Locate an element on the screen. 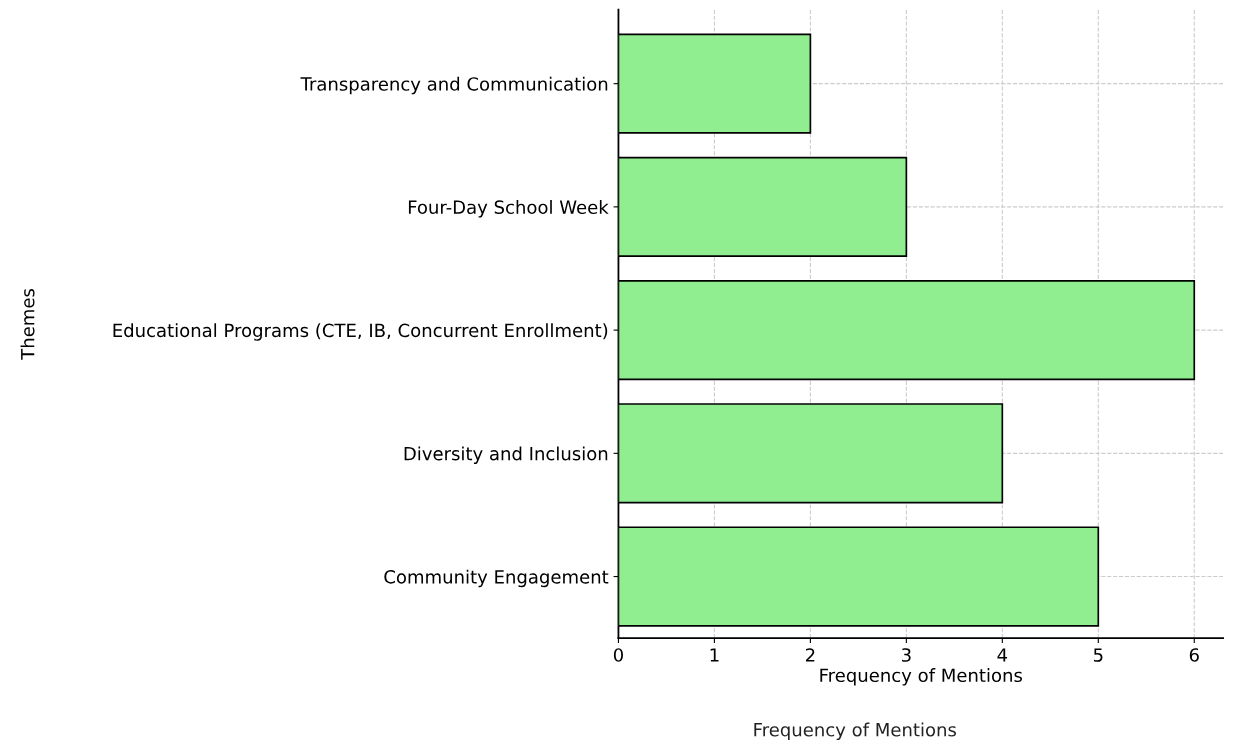 The image size is (1257, 749). x-tick-label: 3 is located at coordinates (906, 655).